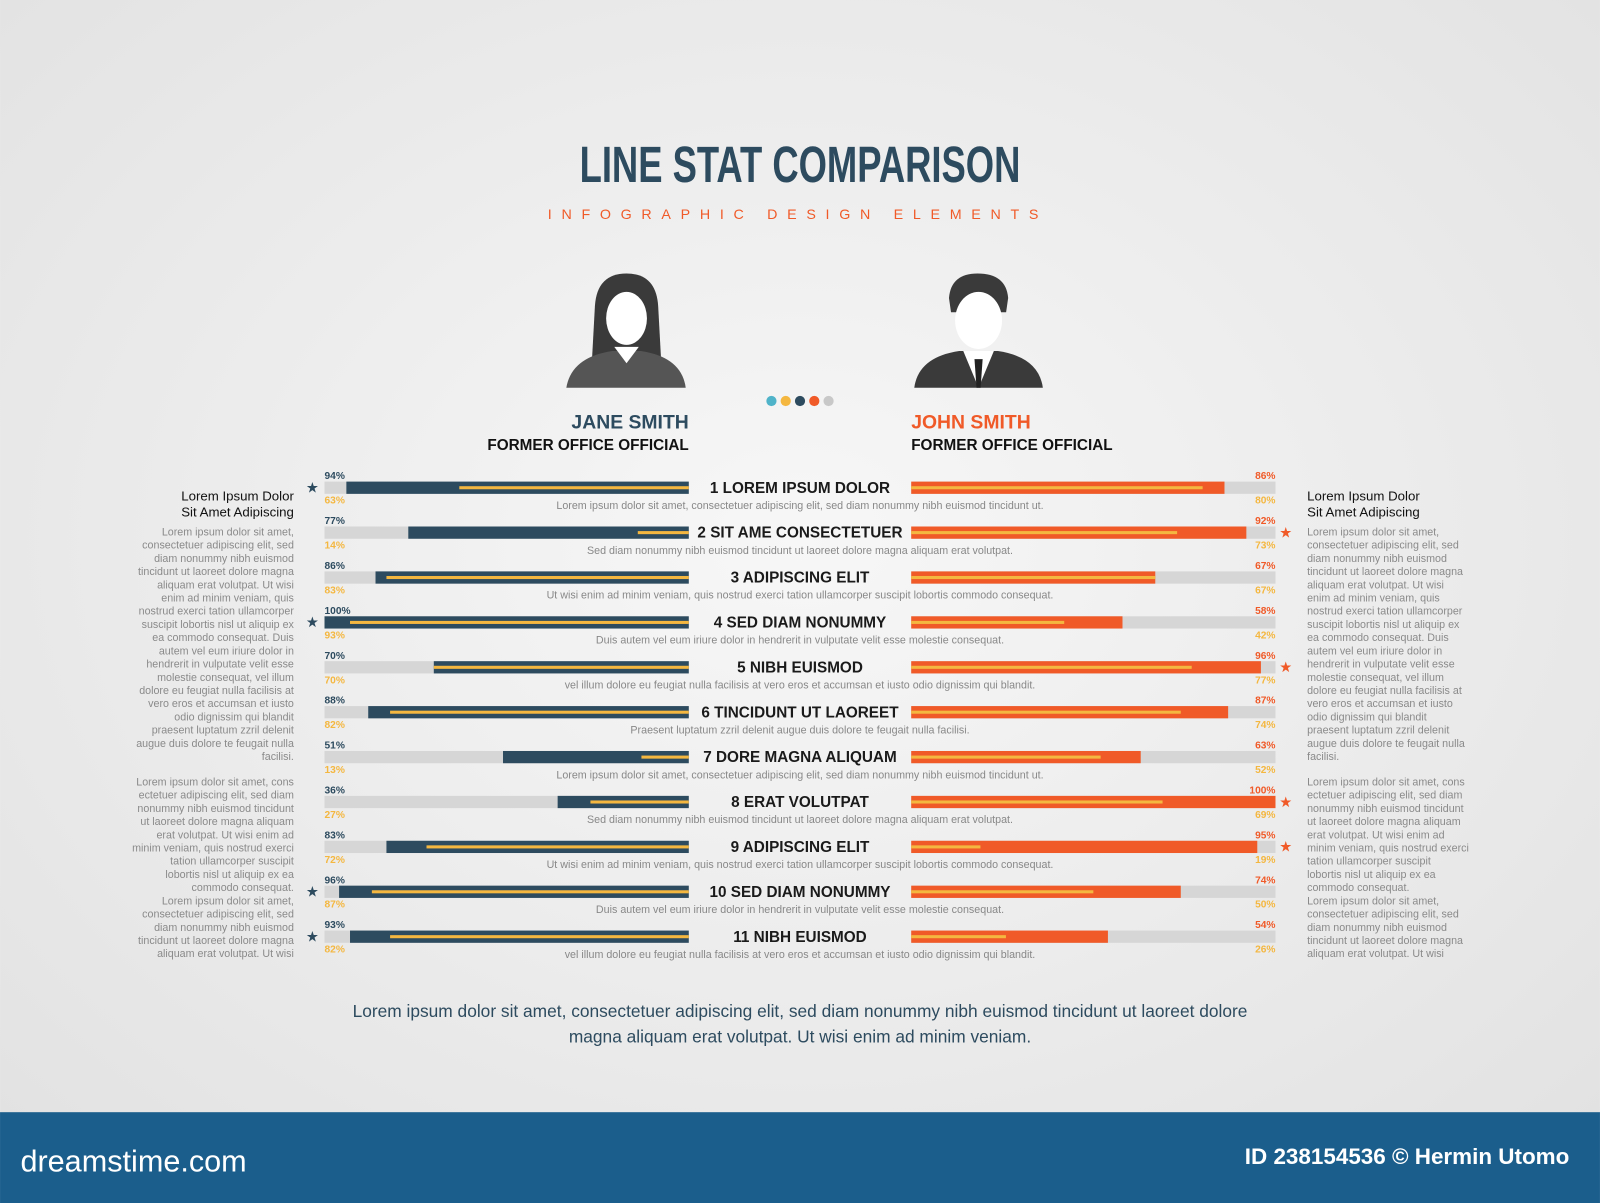 The image size is (1600, 1203). What do you see at coordinates (626, 330) in the screenshot?
I see `avatar-female` at bounding box center [626, 330].